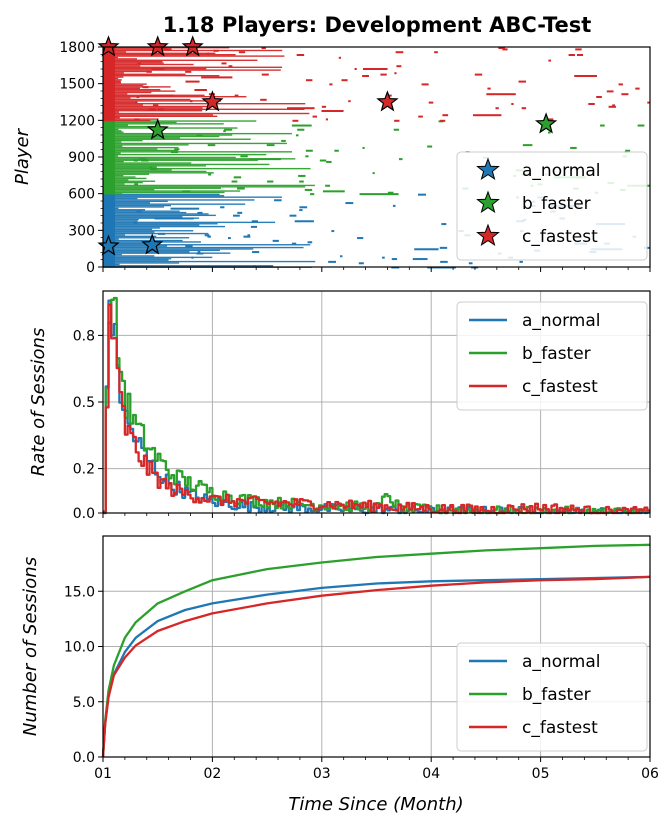  What do you see at coordinates (84, 703) in the screenshot?
I see `y-tick-label: 5.0` at bounding box center [84, 703].